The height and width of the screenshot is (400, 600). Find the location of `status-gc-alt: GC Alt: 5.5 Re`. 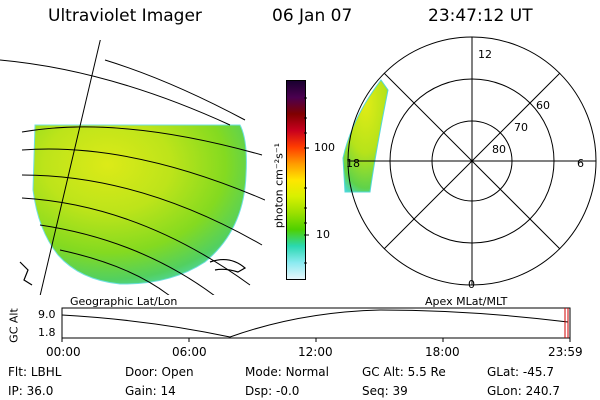

status-gc-alt: GC Alt: 5.5 Re is located at coordinates (404, 372).